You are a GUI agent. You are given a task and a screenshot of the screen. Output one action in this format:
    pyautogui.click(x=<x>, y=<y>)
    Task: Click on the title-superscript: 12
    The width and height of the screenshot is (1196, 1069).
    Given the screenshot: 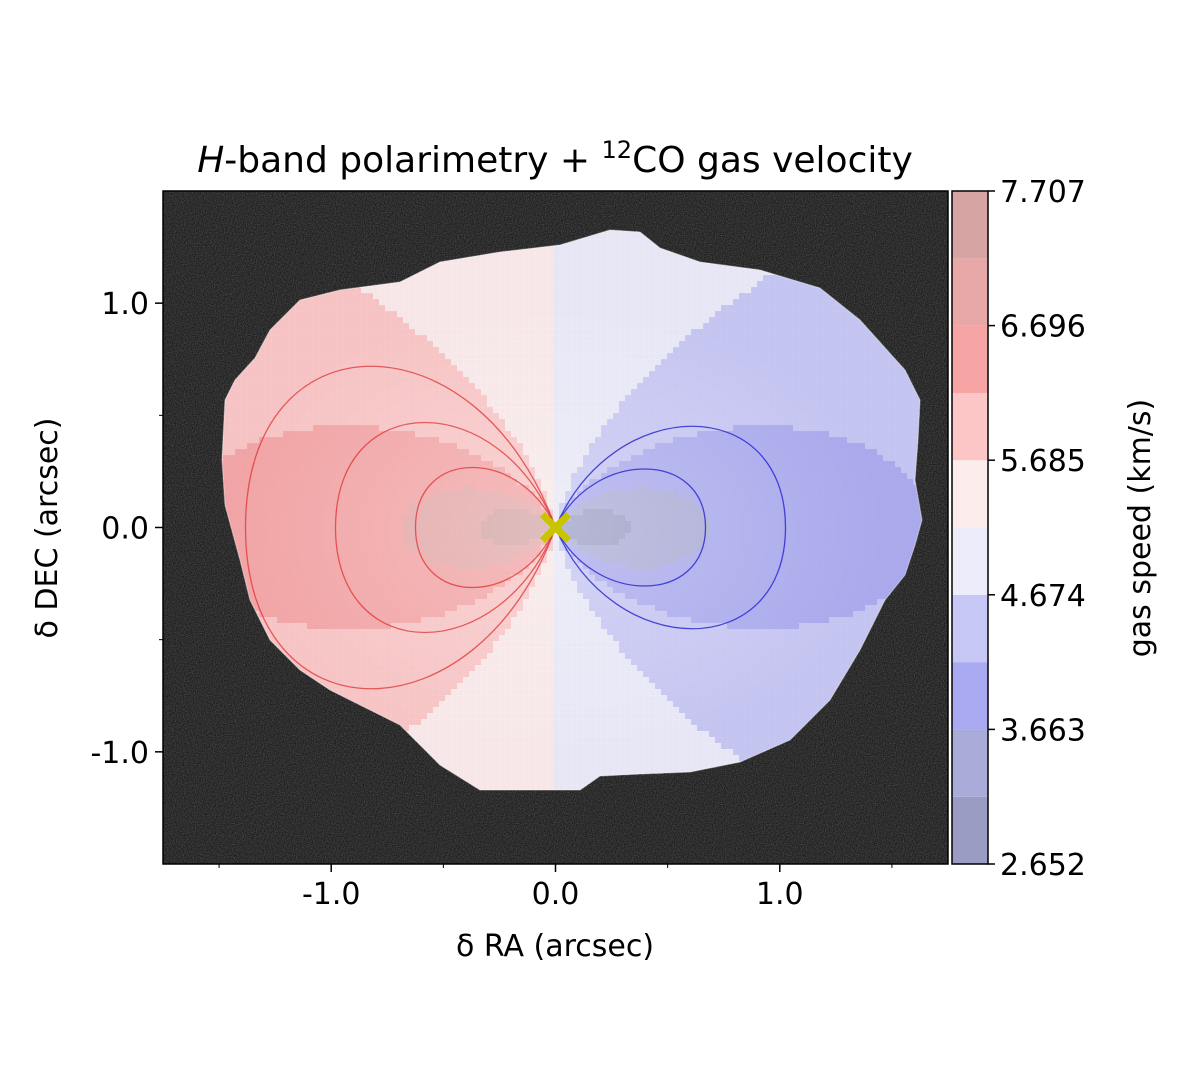 What is the action you would take?
    pyautogui.click(x=617, y=150)
    